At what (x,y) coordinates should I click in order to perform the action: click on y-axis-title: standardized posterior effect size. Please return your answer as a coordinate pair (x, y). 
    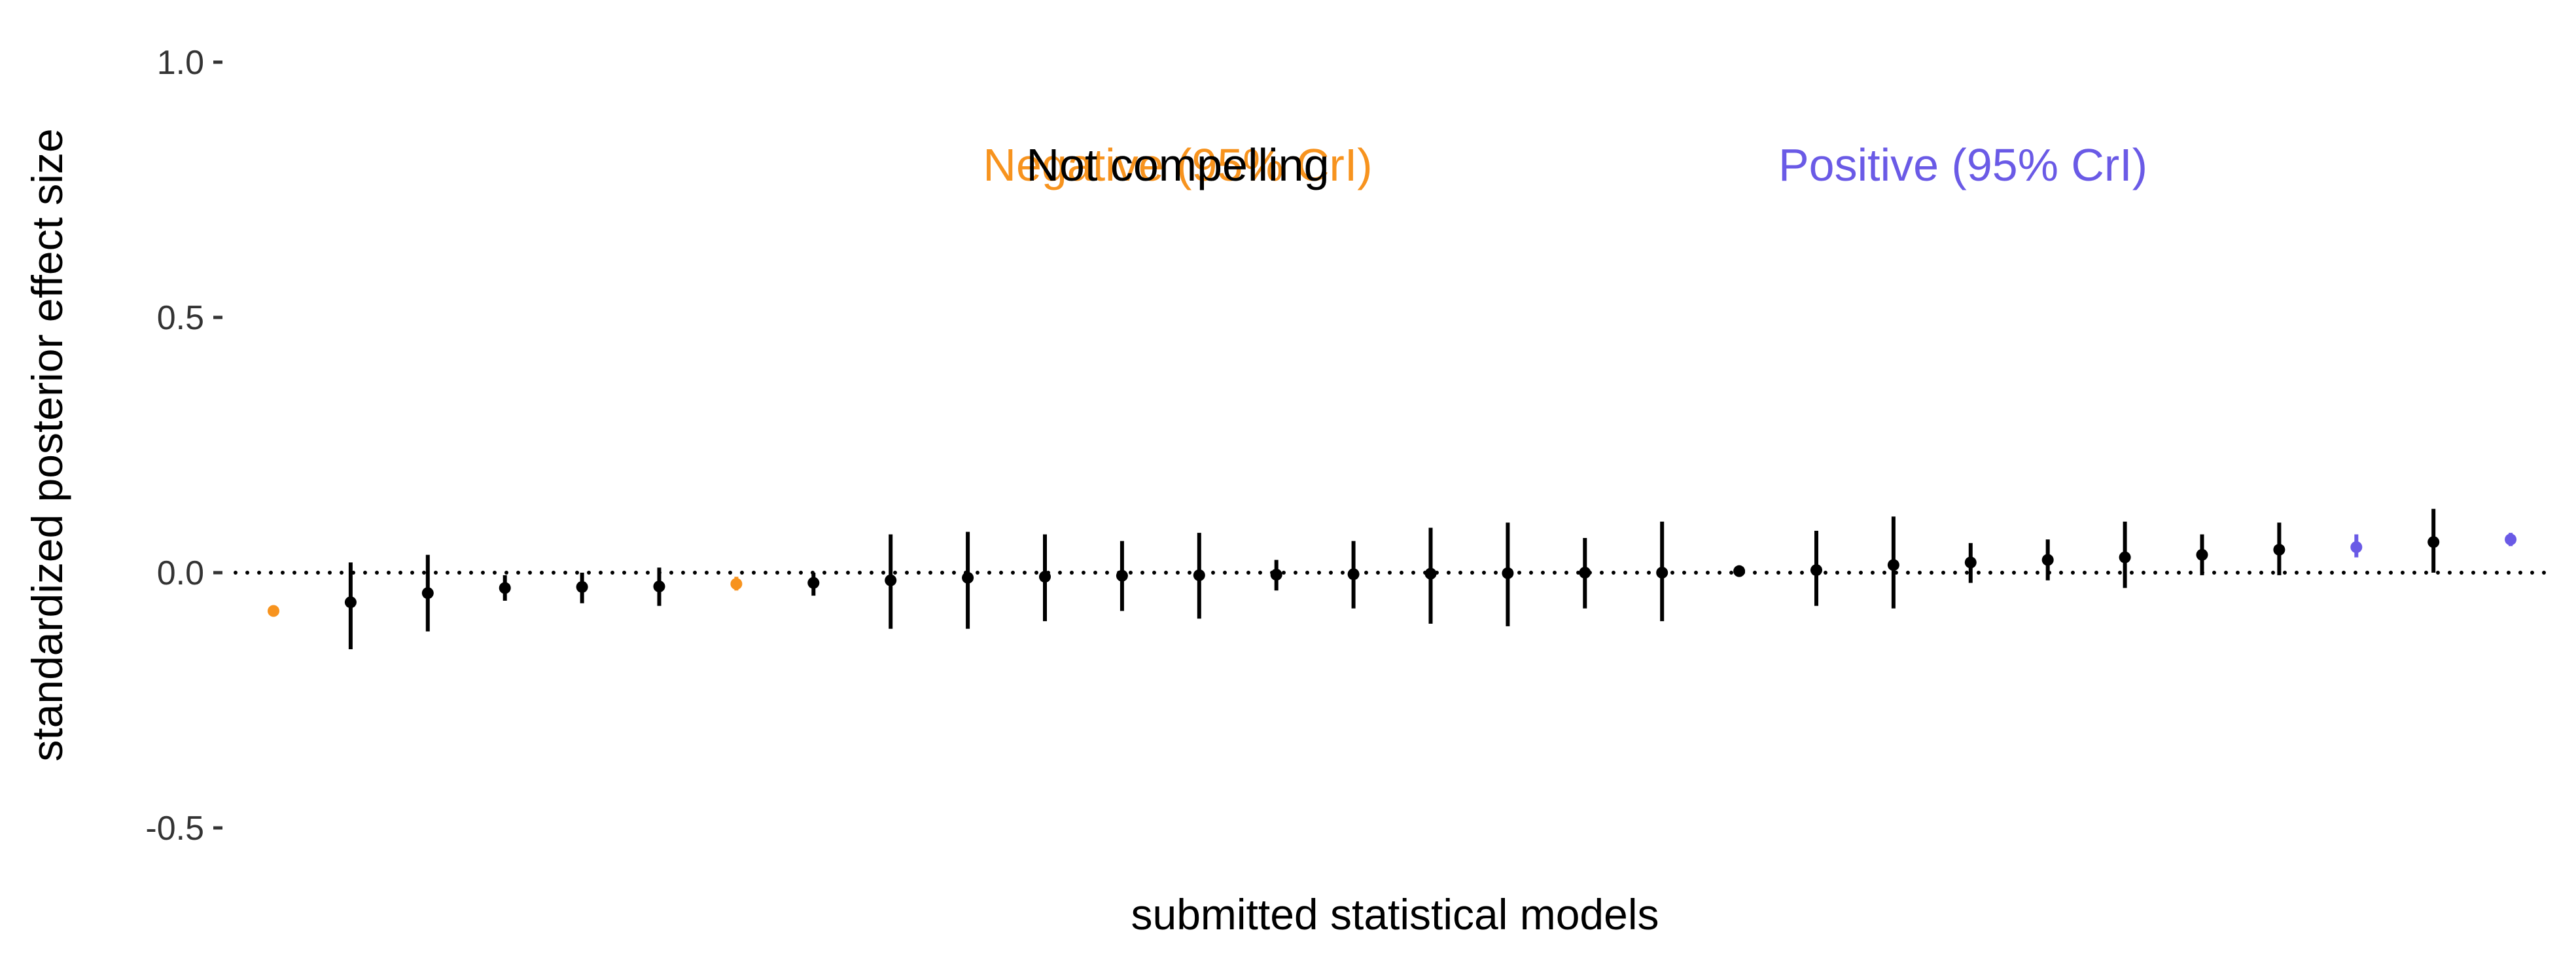
    Looking at the image, I should click on (47, 444).